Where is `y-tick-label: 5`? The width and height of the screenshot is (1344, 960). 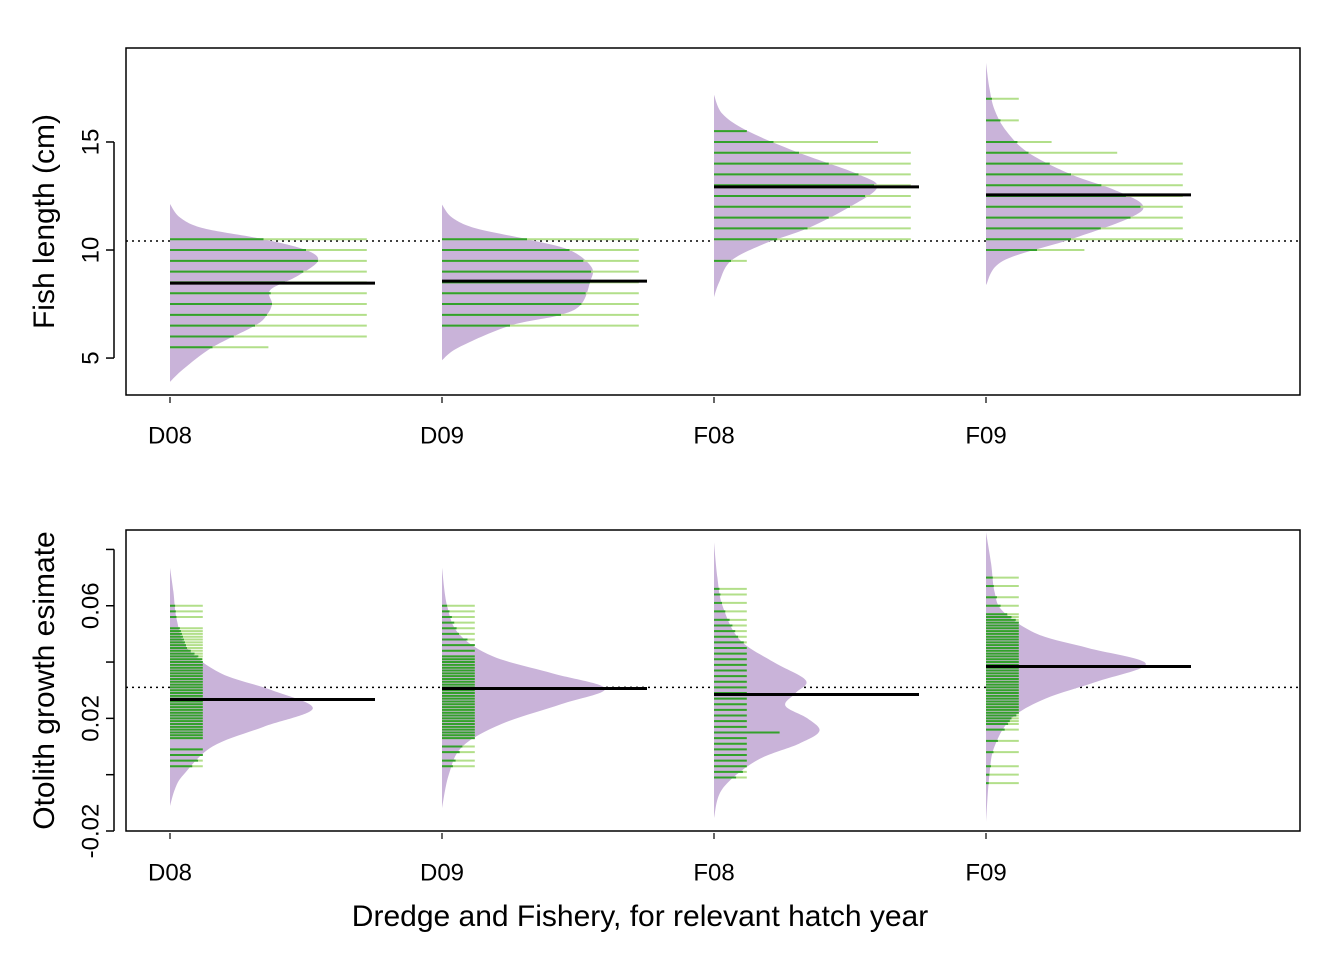
y-tick-label: 5 is located at coordinates (90, 357).